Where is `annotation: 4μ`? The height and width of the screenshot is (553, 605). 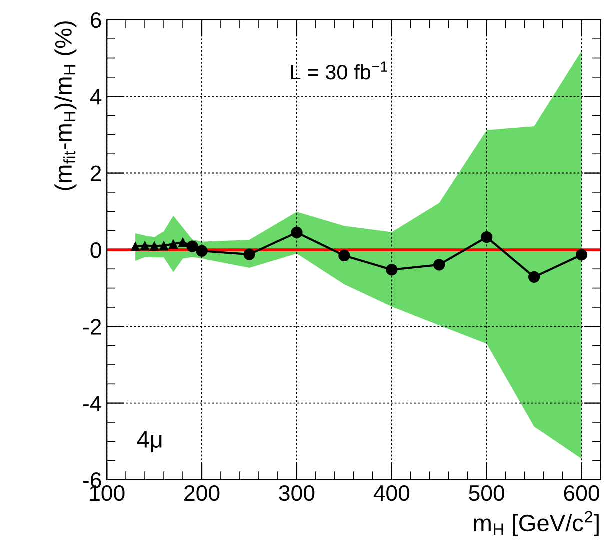 annotation: 4μ is located at coordinates (149, 442).